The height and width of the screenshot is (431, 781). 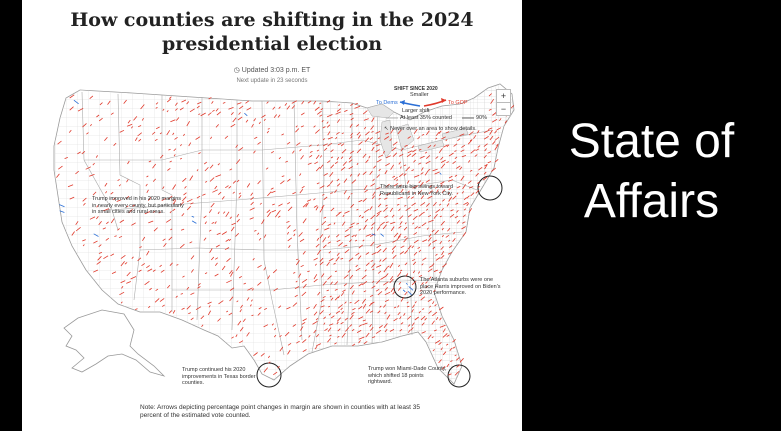 What do you see at coordinates (503, 96) in the screenshot?
I see `zoom-in-button: +` at bounding box center [503, 96].